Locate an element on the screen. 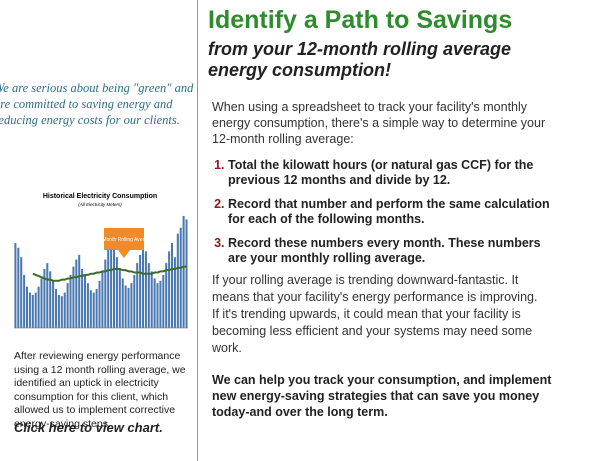 The image size is (593, 461). rolling-average-line is located at coordinates (109, 273).